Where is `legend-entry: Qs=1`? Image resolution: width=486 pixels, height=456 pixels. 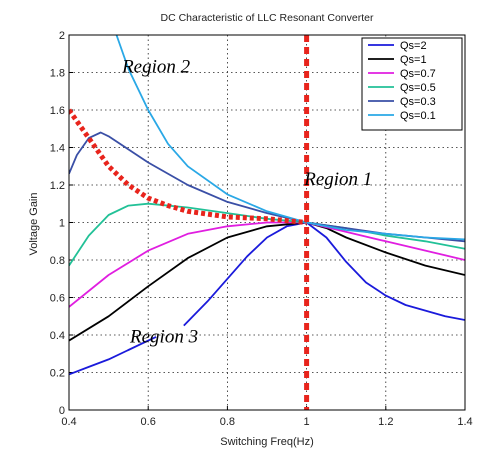
legend-entry: Qs=1 is located at coordinates (413, 60).